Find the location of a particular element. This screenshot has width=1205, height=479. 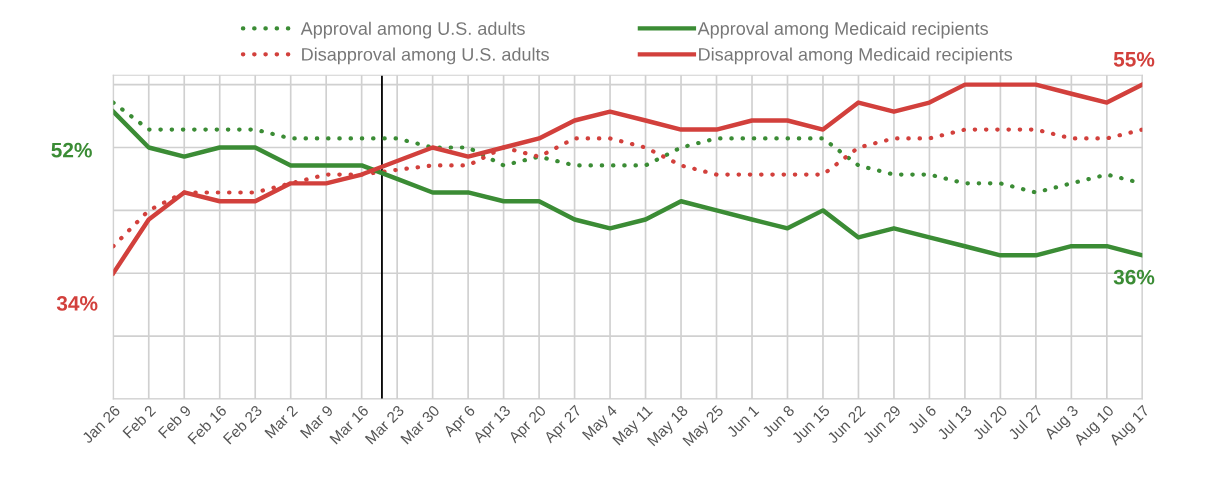

x-tick-label: Mar 2 is located at coordinates (281, 421).